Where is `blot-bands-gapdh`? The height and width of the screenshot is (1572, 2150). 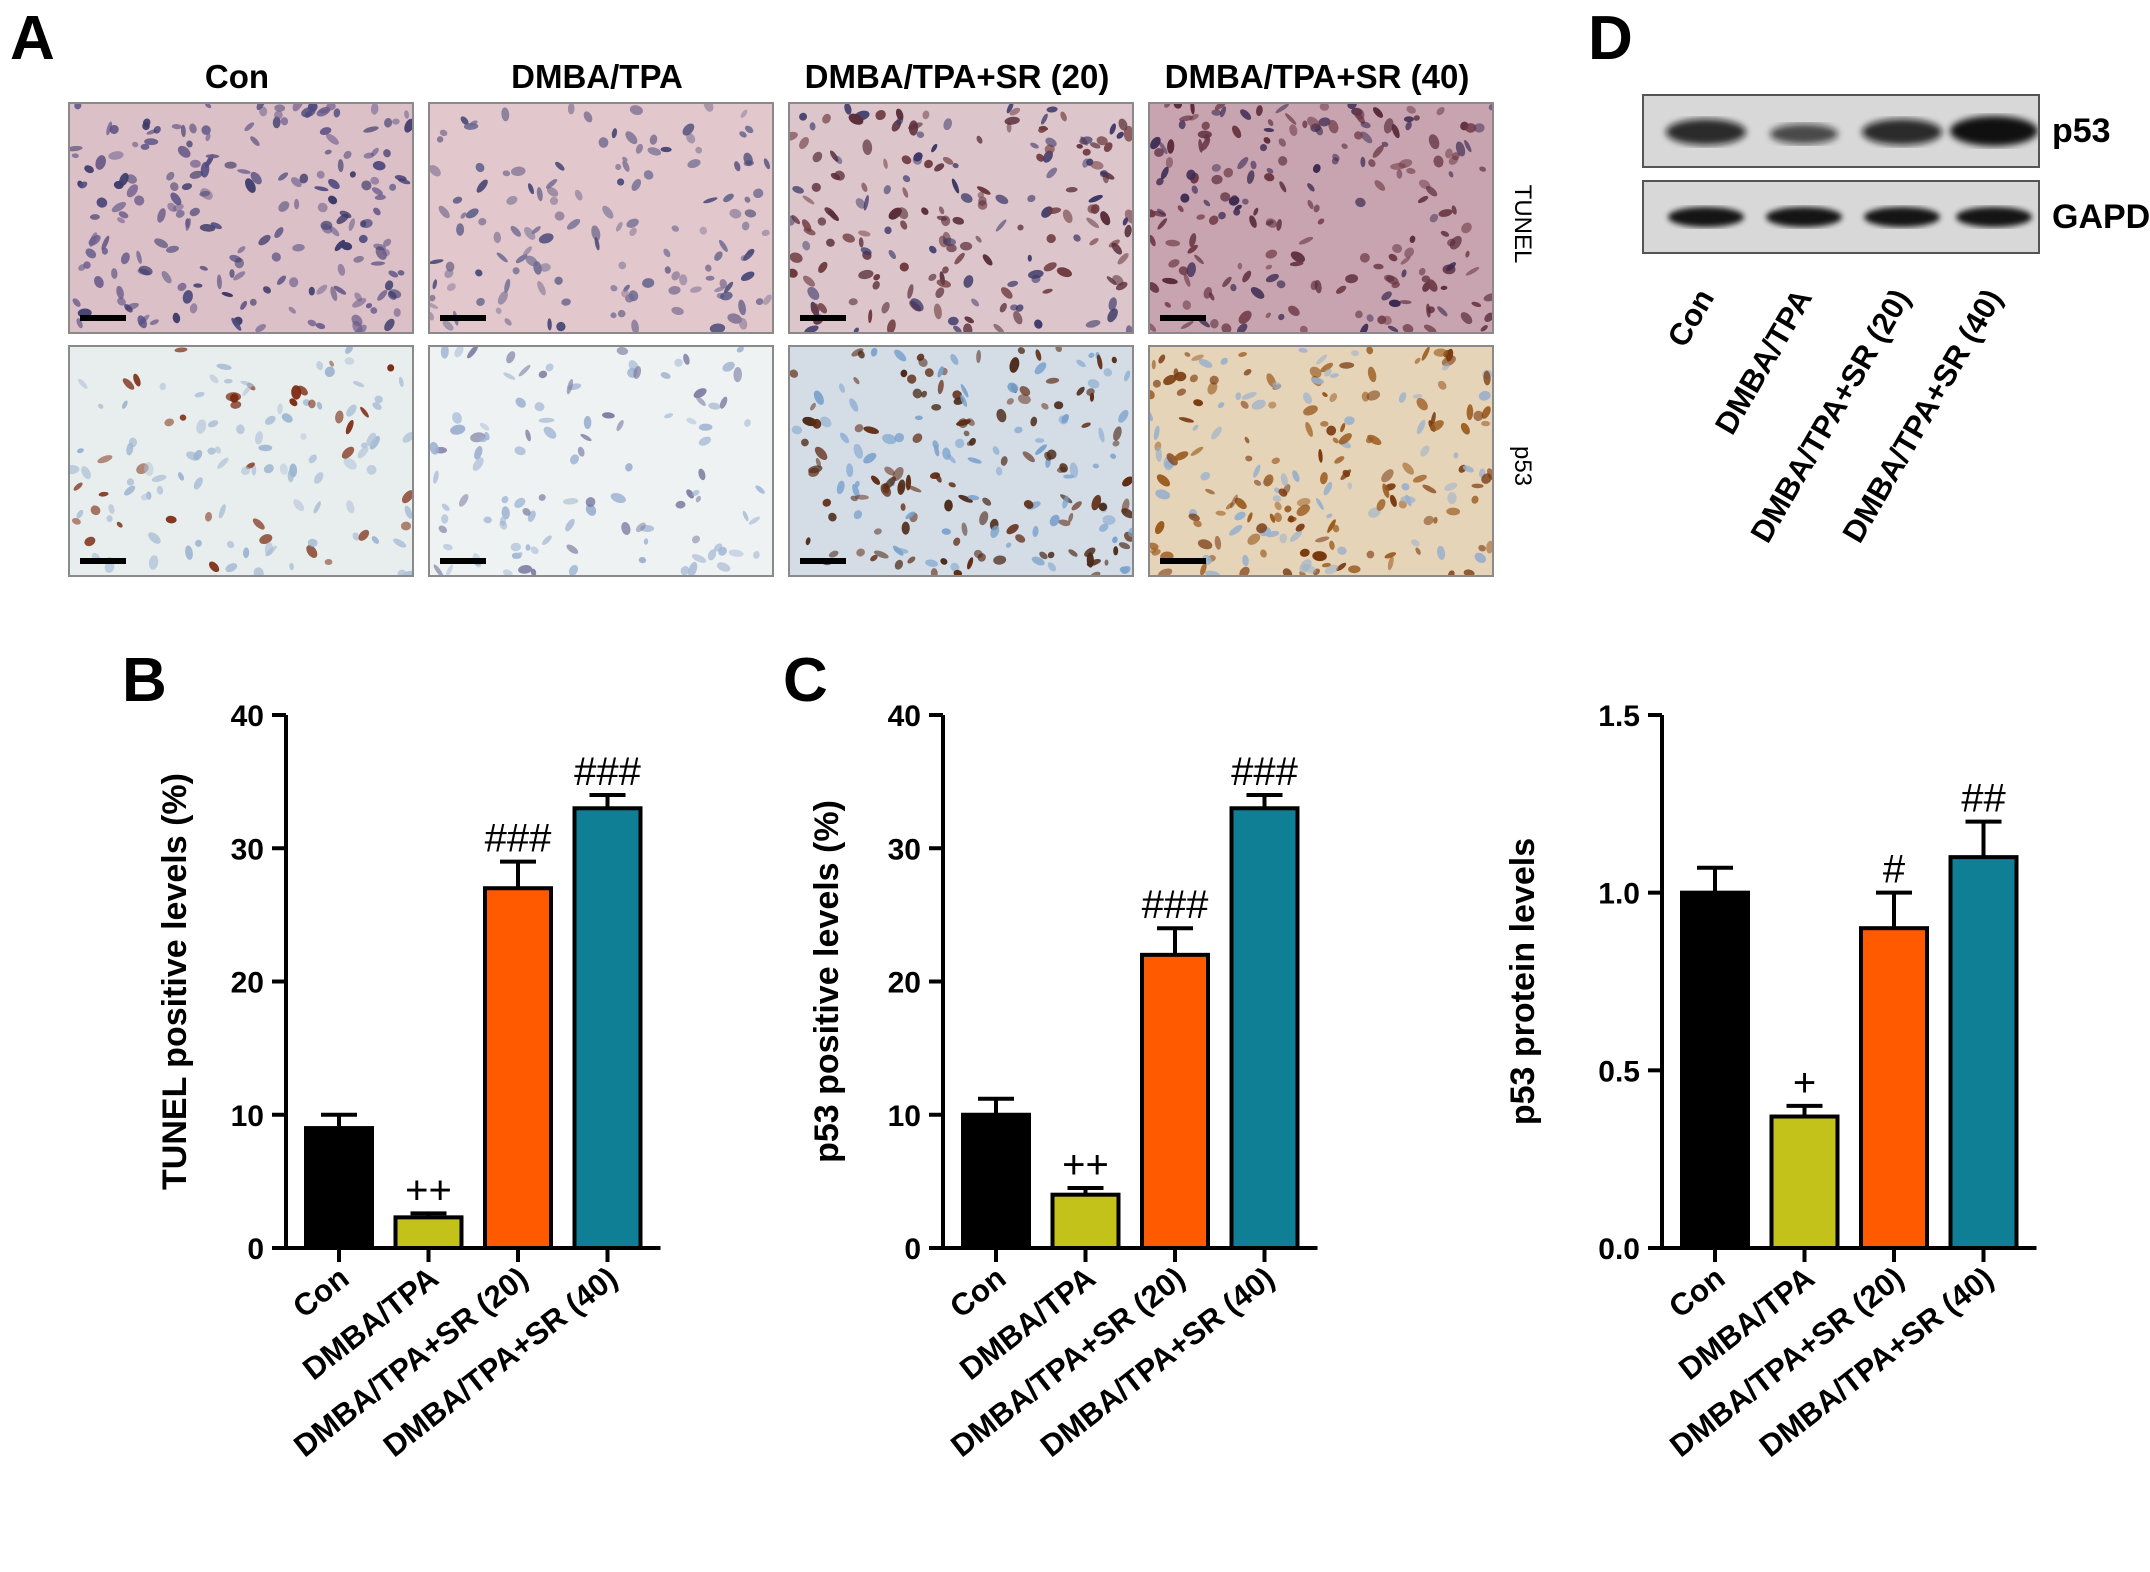
blot-bands-gapdh is located at coordinates (1850, 217).